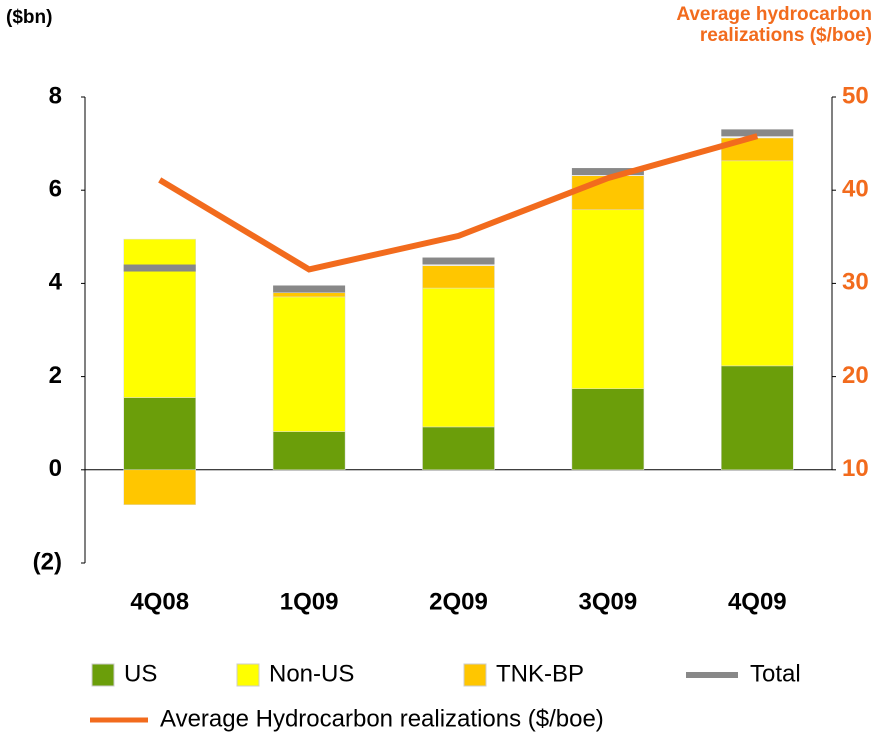 The height and width of the screenshot is (739, 882). What do you see at coordinates (855, 95) in the screenshot?
I see `y2-tick-label: 50` at bounding box center [855, 95].